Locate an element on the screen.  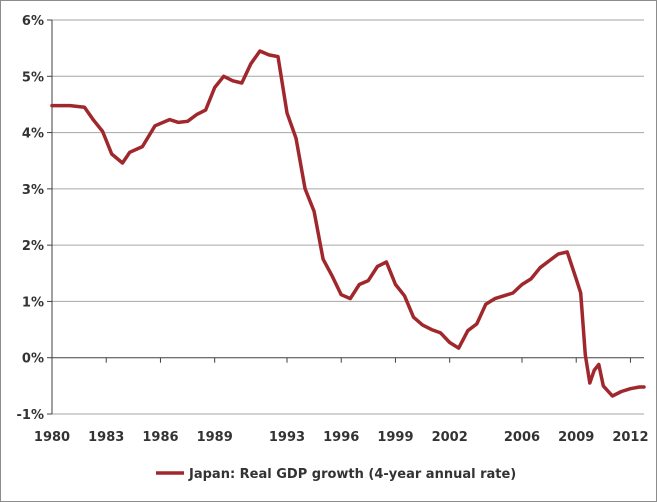
x-tick-label: 1999 is located at coordinates (395, 437).